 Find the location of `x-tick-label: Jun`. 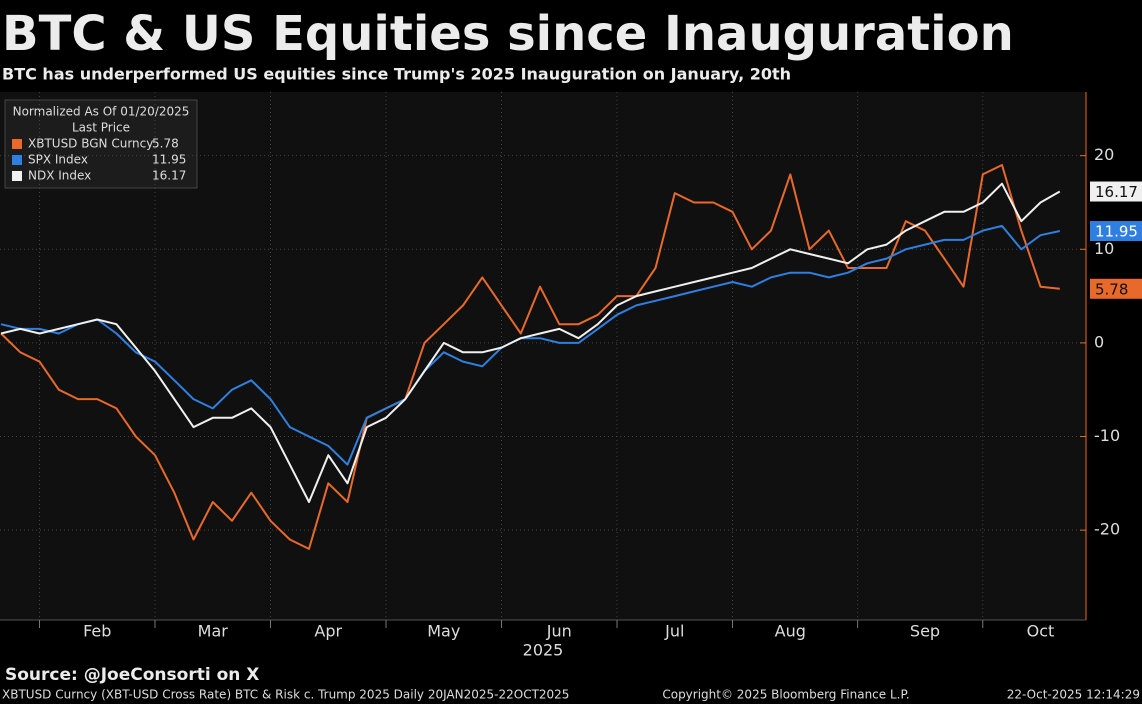

x-tick-label: Jun is located at coordinates (559, 631).